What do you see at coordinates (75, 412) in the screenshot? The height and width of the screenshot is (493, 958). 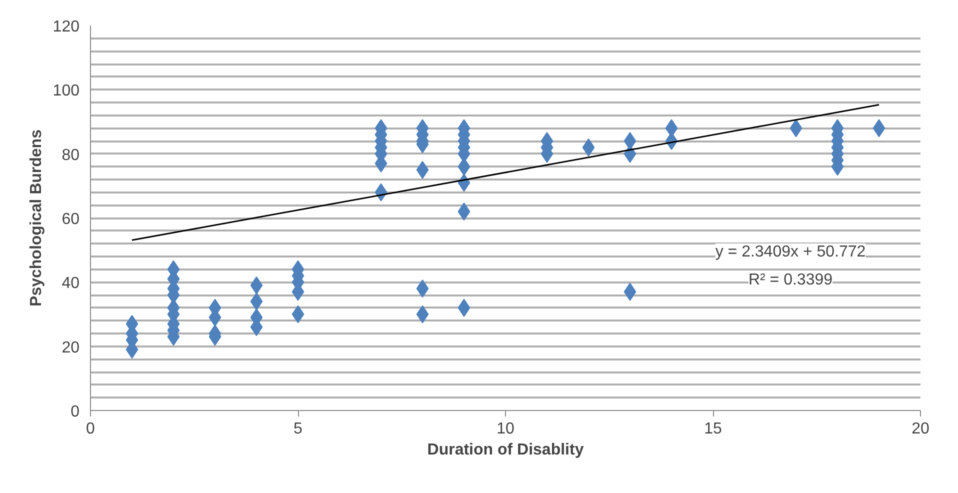 I see `y-tick-label: 0` at bounding box center [75, 412].